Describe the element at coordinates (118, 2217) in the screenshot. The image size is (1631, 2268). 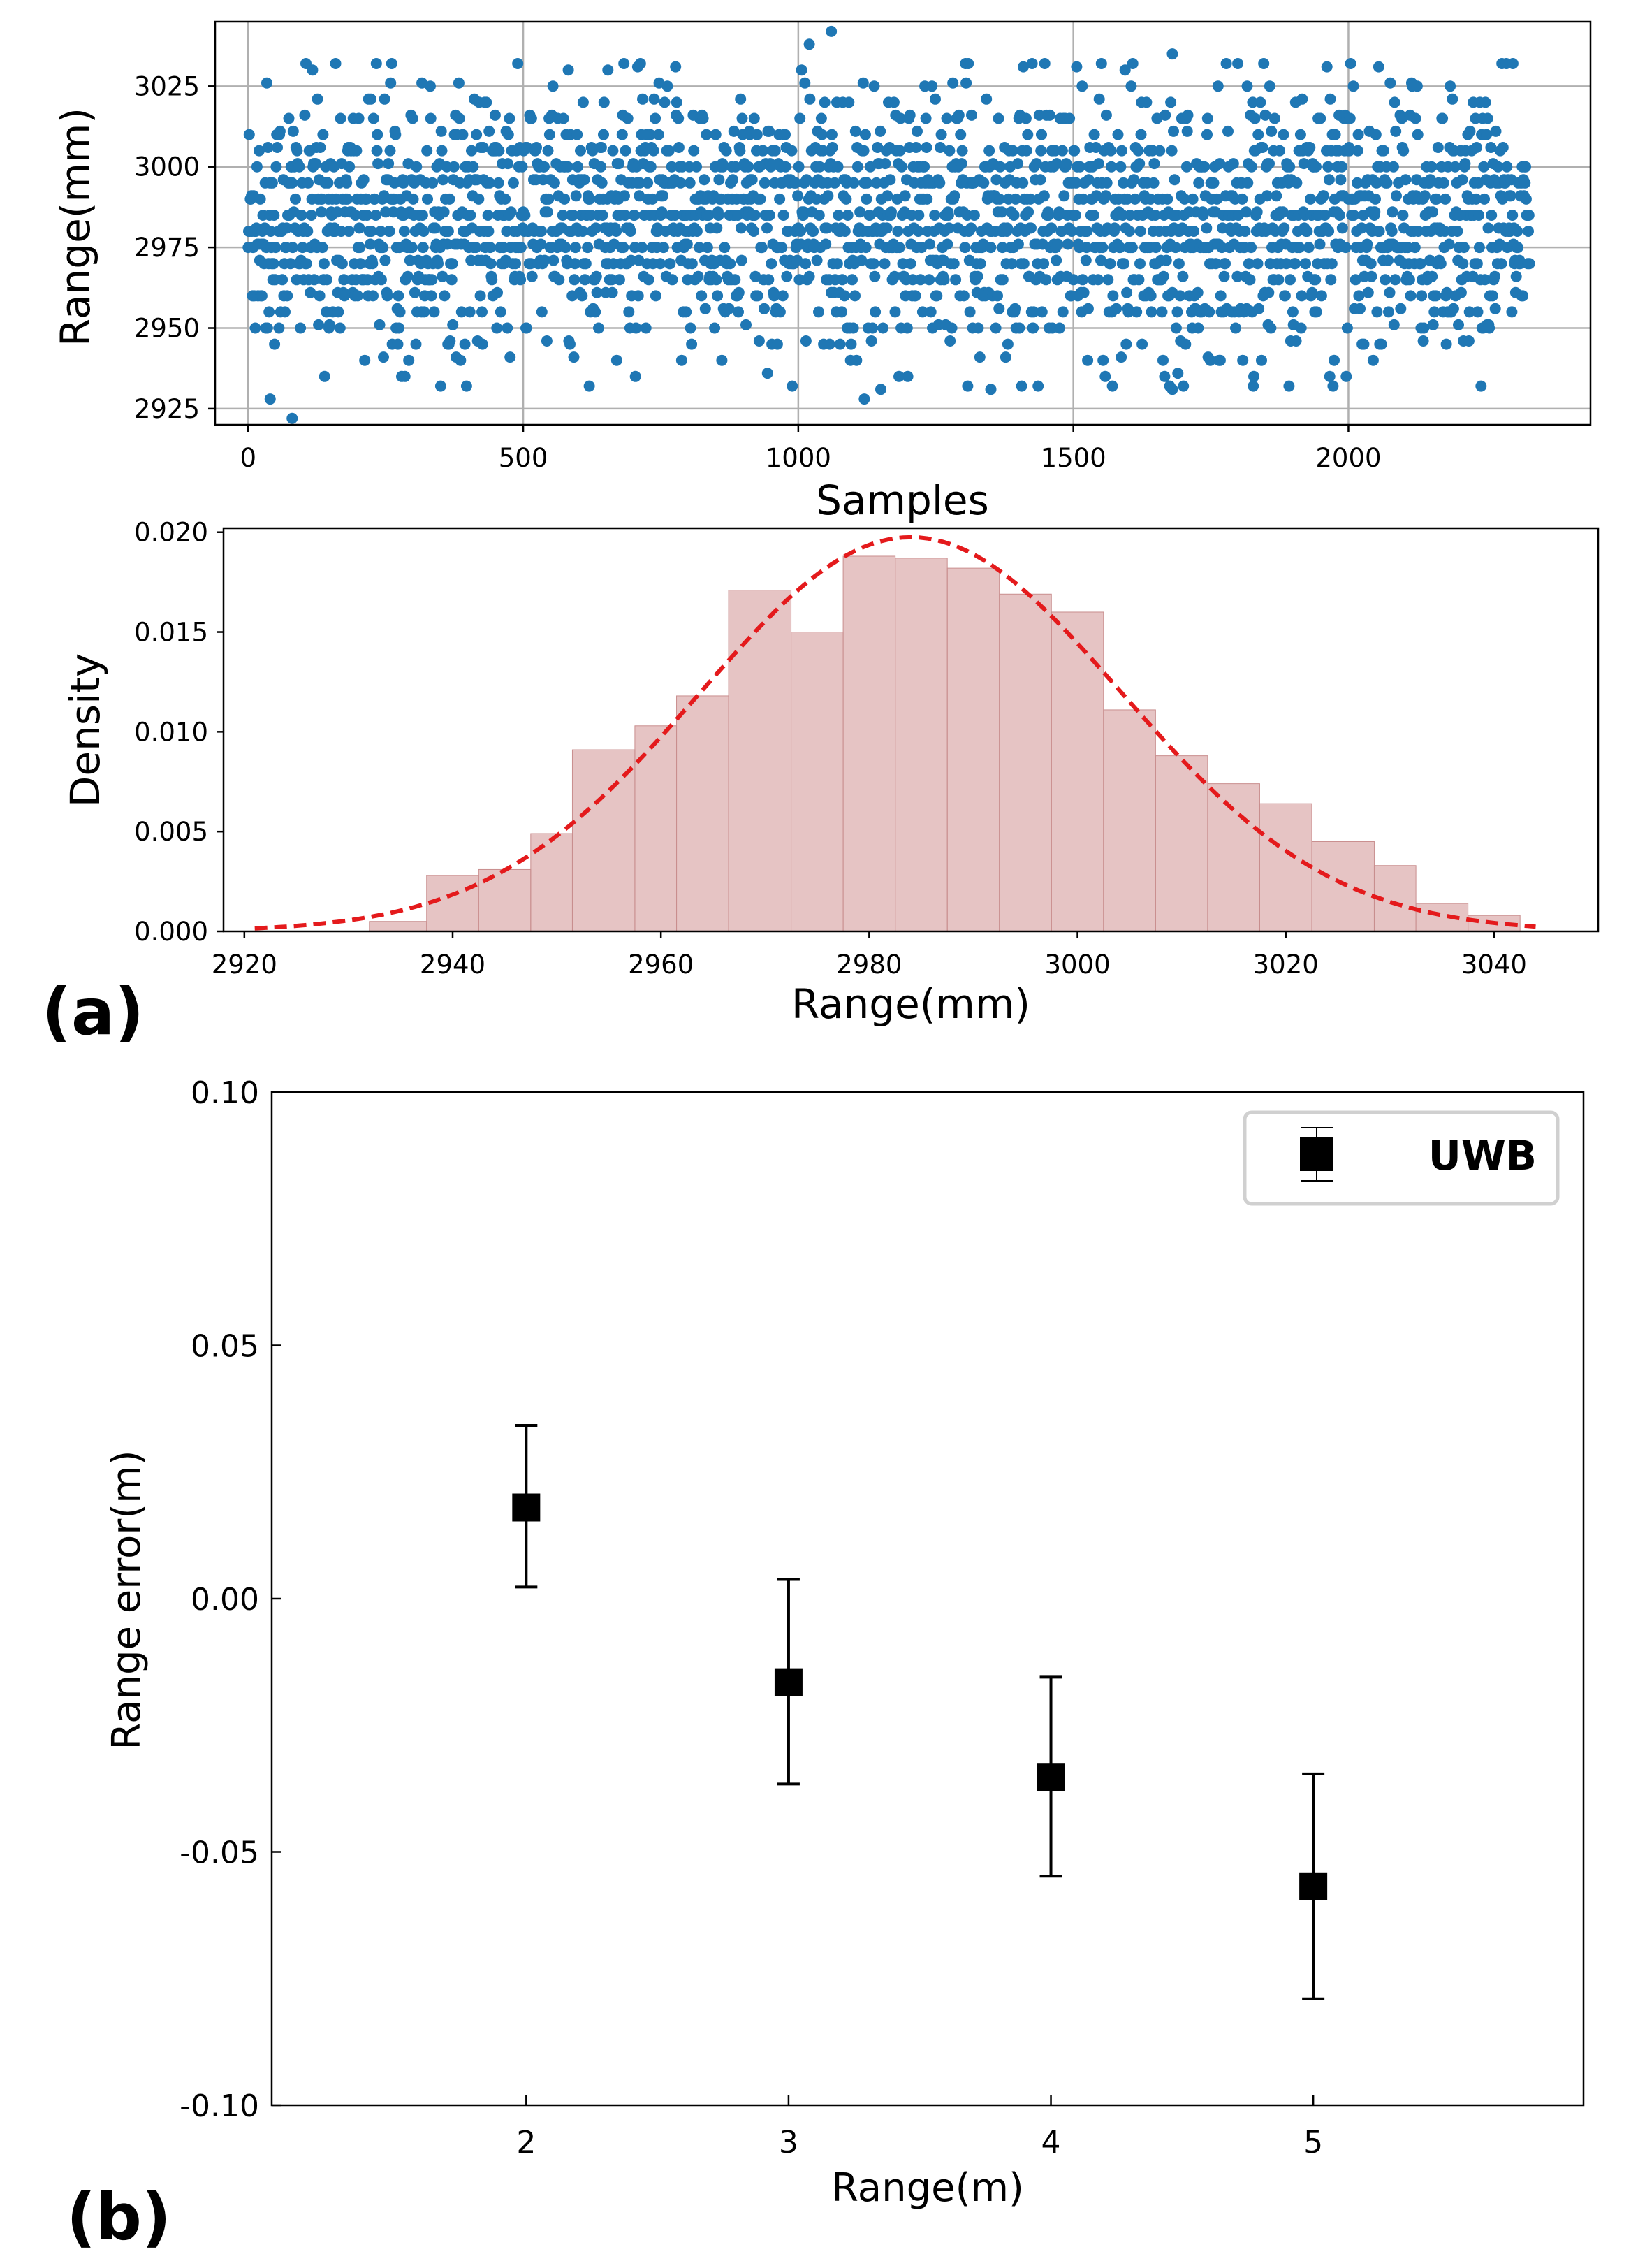
I see `panel-label-b: (b)` at that location.